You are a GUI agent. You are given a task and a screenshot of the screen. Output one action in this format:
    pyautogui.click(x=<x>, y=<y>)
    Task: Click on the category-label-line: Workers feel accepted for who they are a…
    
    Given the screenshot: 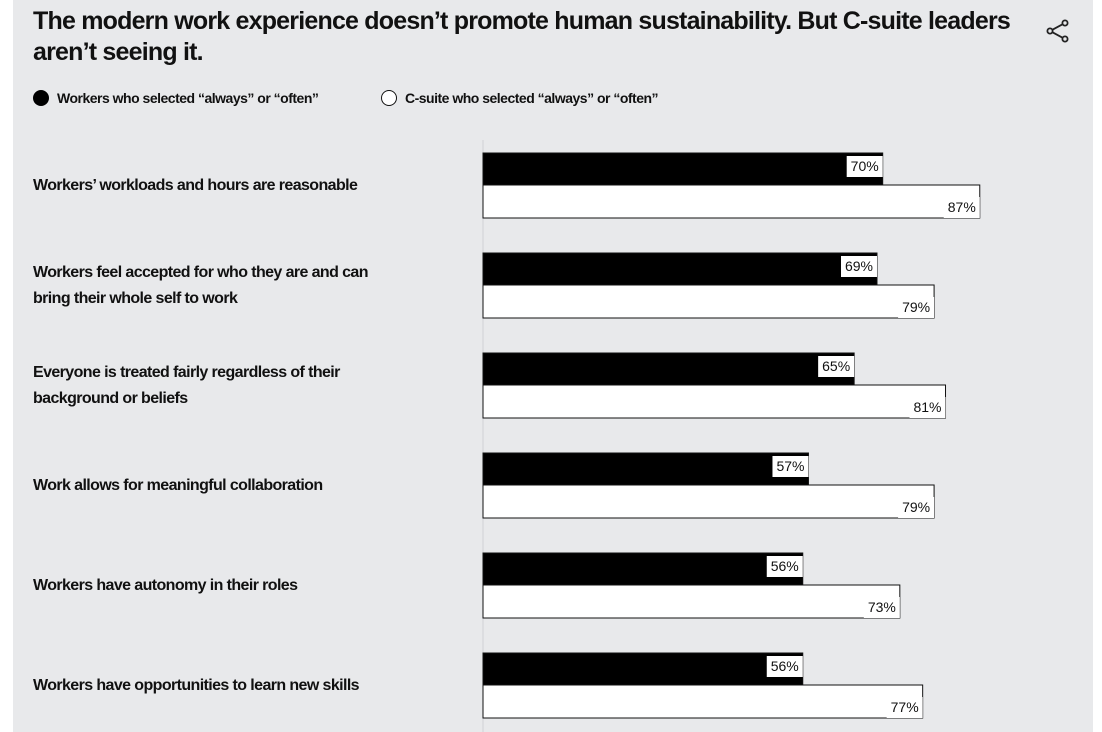 What is the action you would take?
    pyautogui.click(x=201, y=272)
    